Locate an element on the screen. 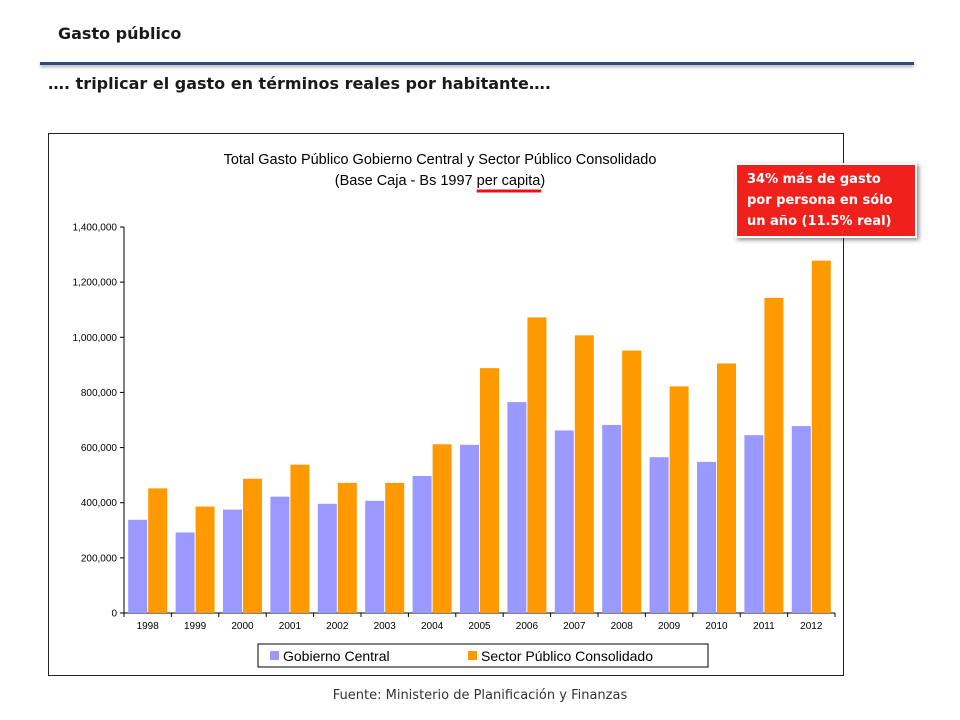 The width and height of the screenshot is (960, 720). bar-gobierno-central-2003 is located at coordinates (375, 556).